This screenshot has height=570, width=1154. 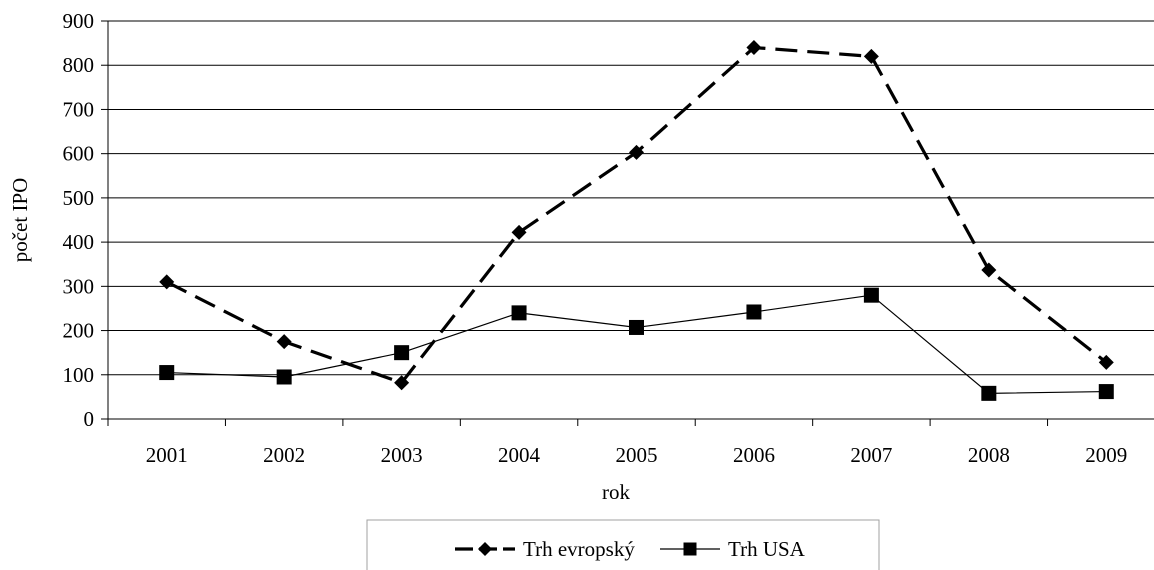 I want to click on y-tick-label: 200, so click(x=79, y=331).